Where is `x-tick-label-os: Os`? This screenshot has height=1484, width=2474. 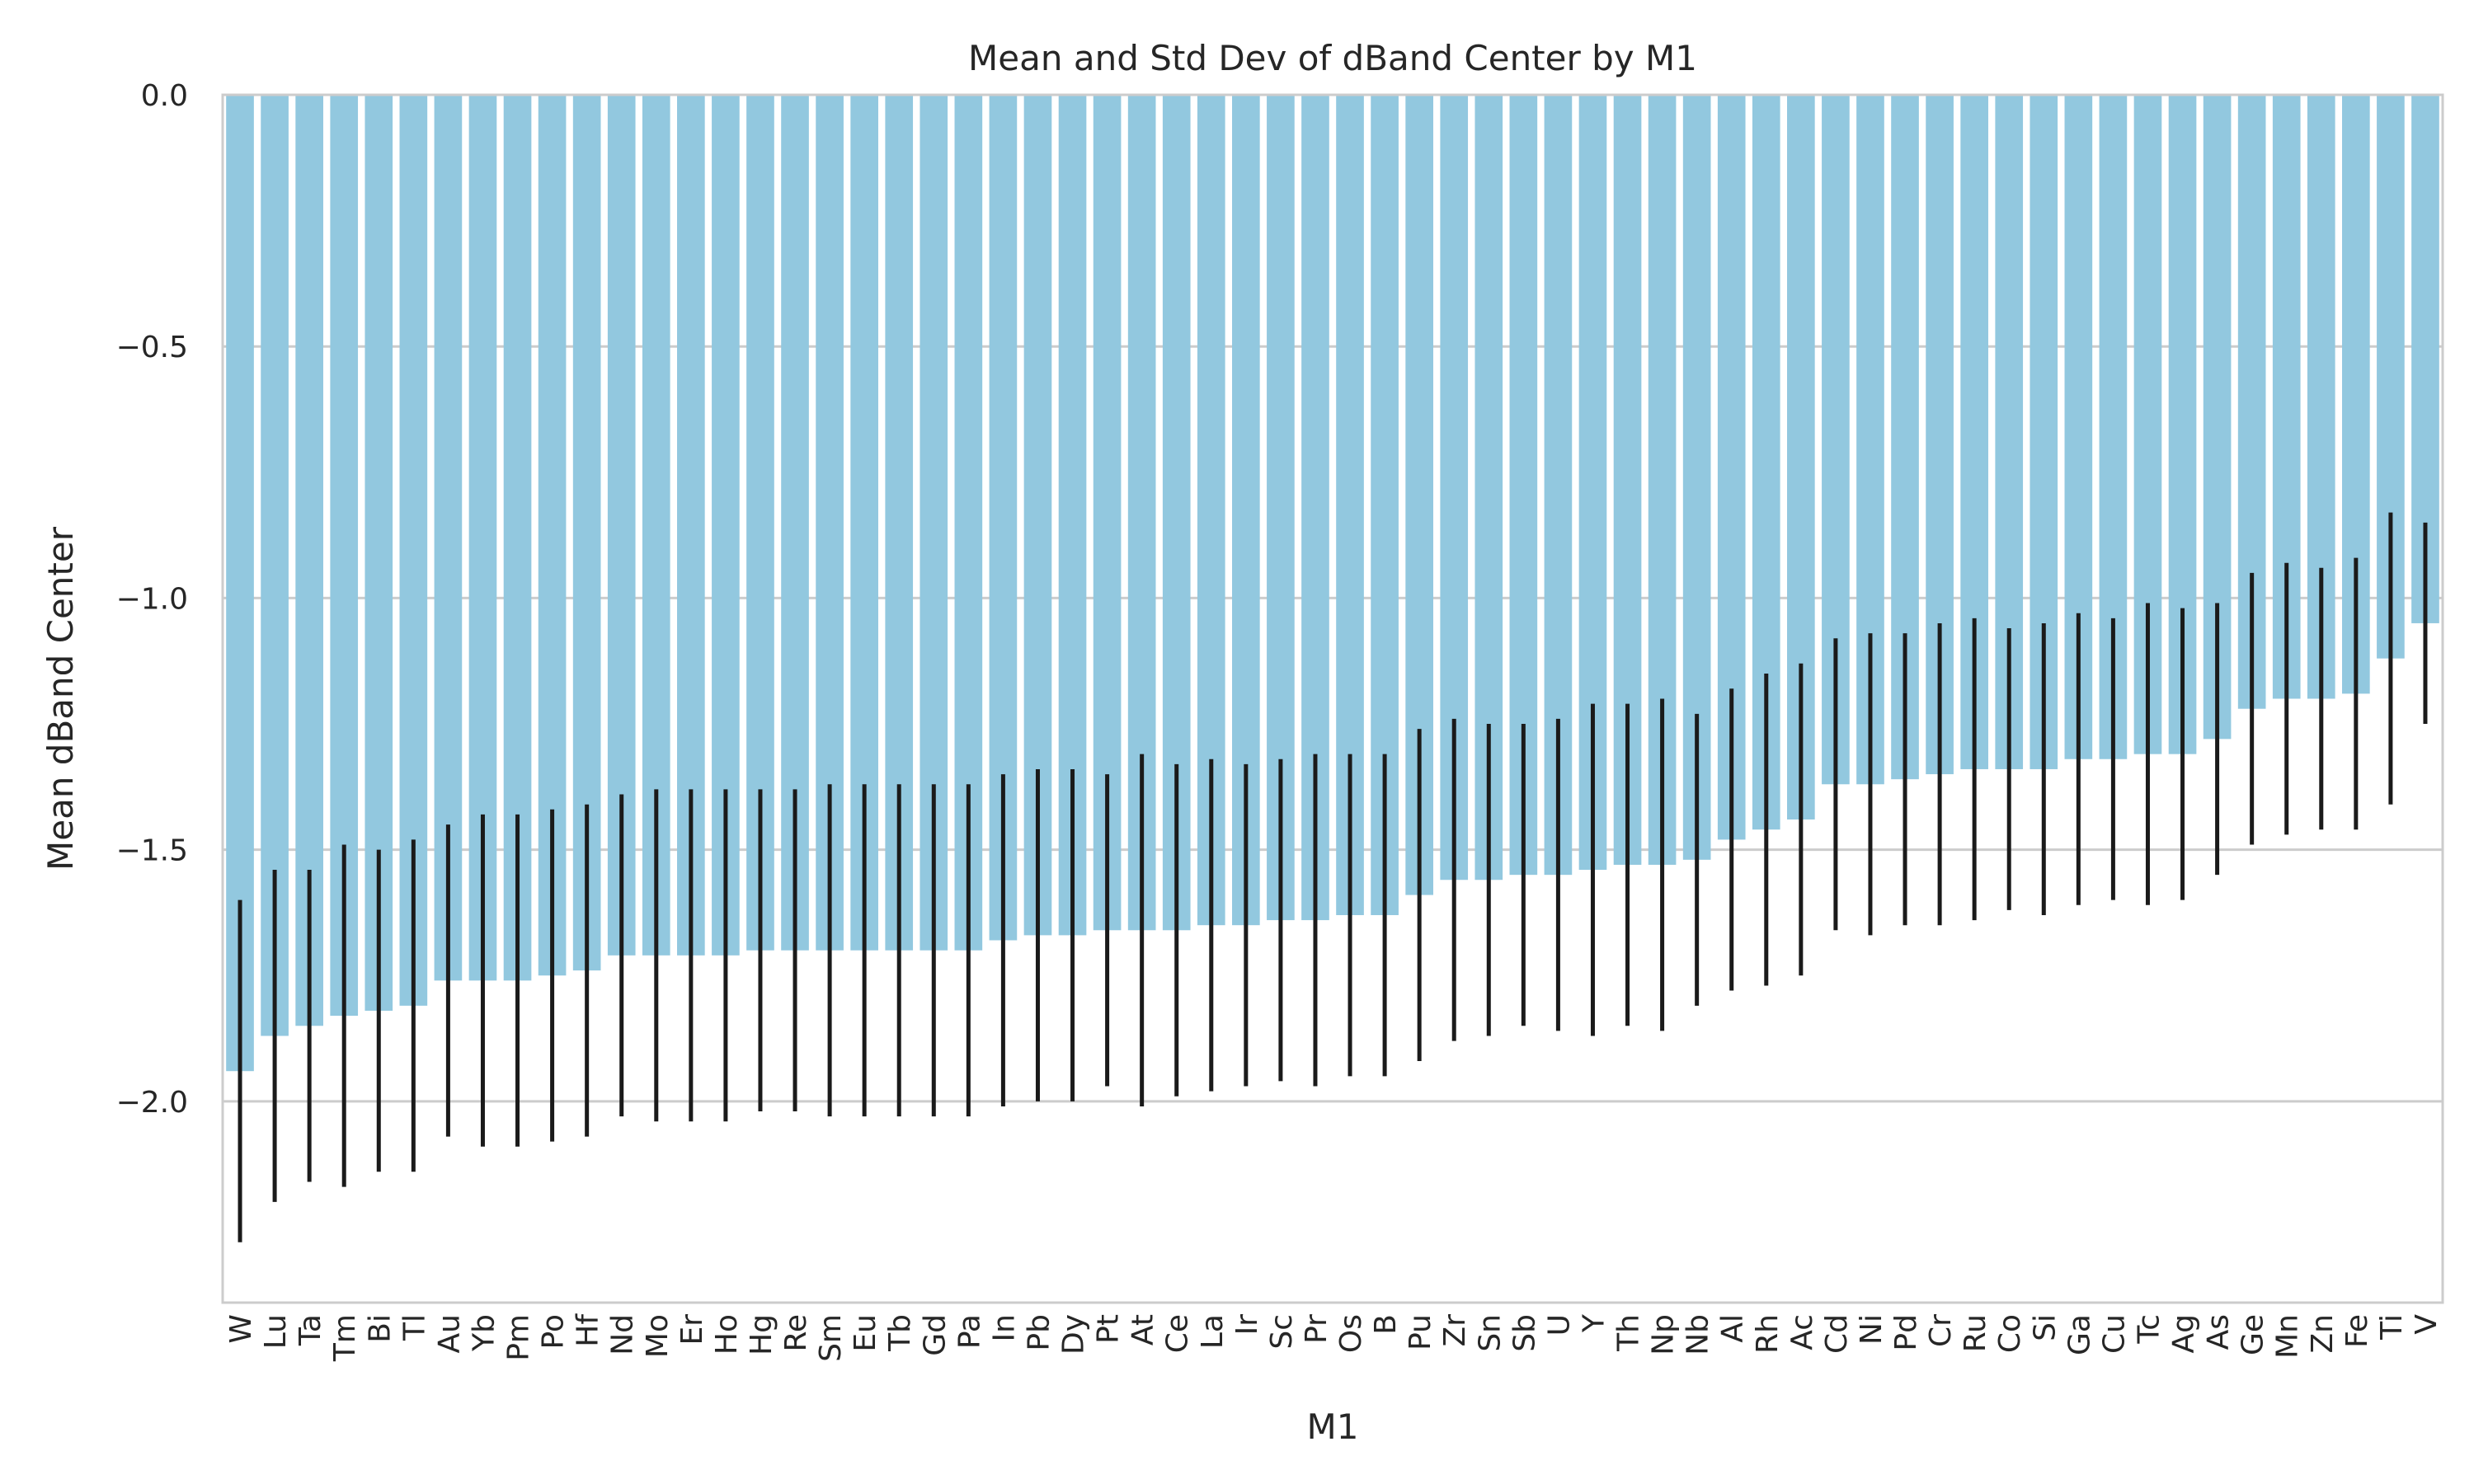
x-tick-label-os: Os is located at coordinates (1351, 1333).